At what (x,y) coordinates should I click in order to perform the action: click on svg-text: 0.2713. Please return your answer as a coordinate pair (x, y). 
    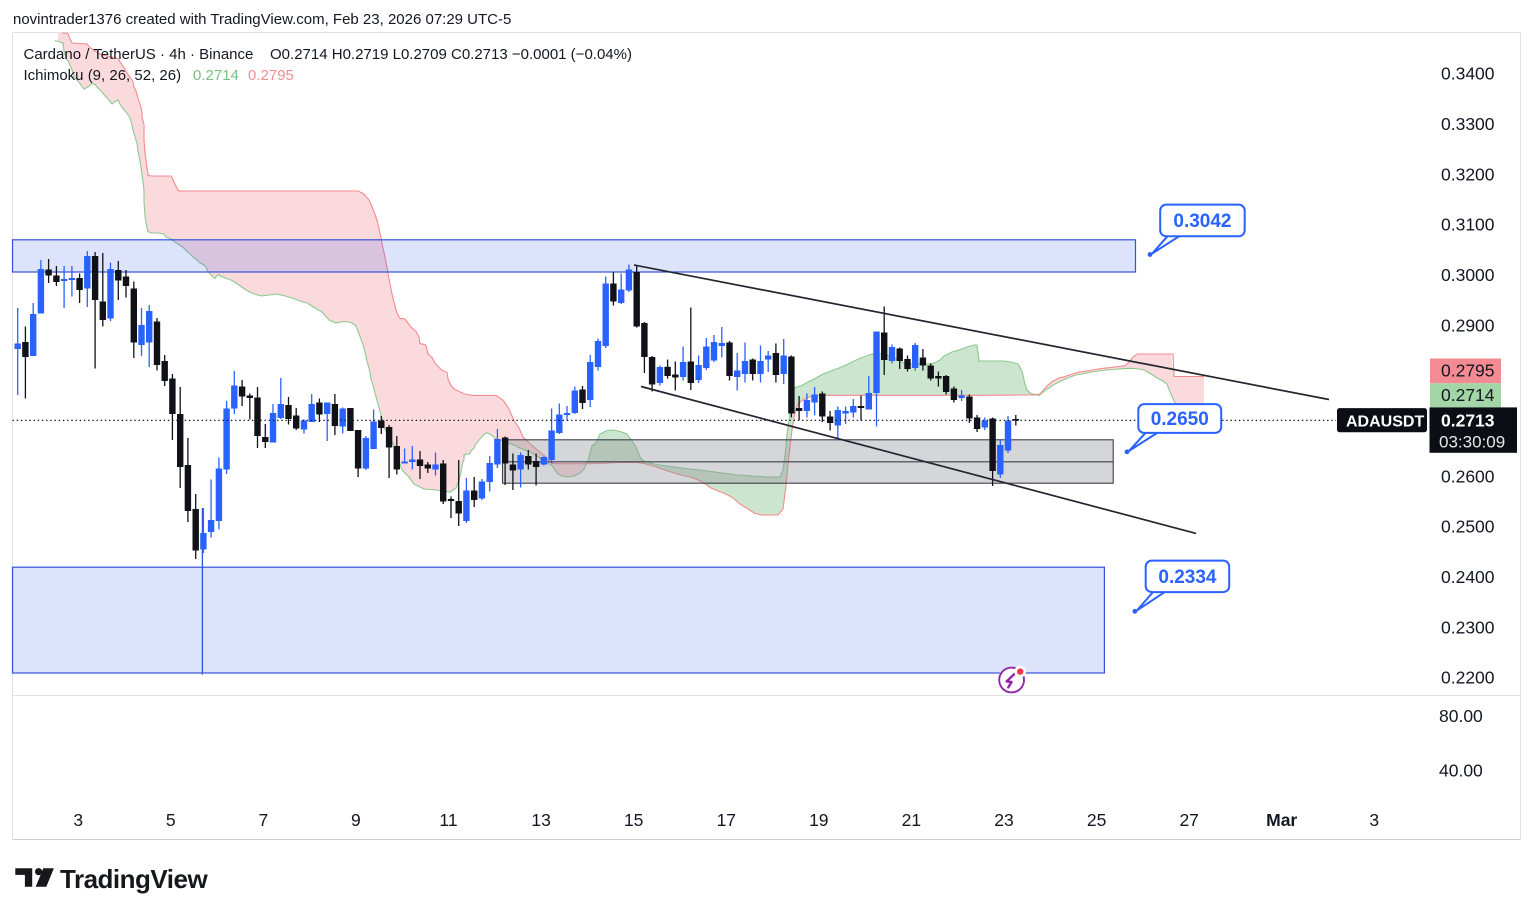
    Looking at the image, I should click on (1468, 420).